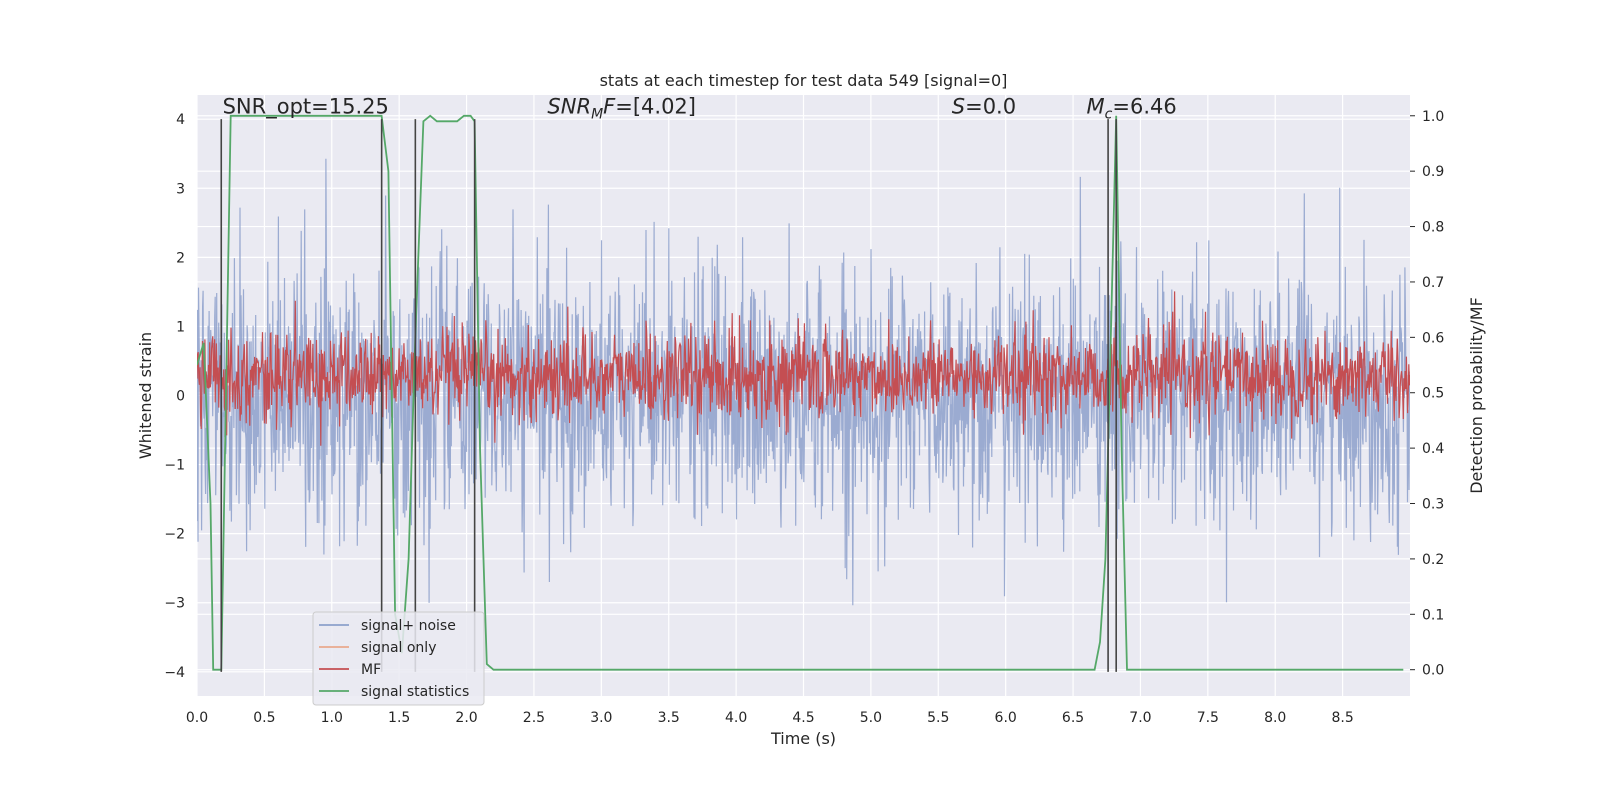 The height and width of the screenshot is (800, 1600). What do you see at coordinates (1275, 718) in the screenshot?
I see `x-tick-label: 8.0` at bounding box center [1275, 718].